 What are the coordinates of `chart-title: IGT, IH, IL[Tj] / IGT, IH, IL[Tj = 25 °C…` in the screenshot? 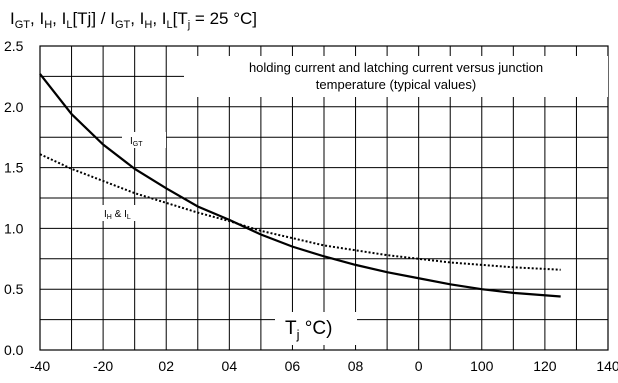 It's located at (133, 20).